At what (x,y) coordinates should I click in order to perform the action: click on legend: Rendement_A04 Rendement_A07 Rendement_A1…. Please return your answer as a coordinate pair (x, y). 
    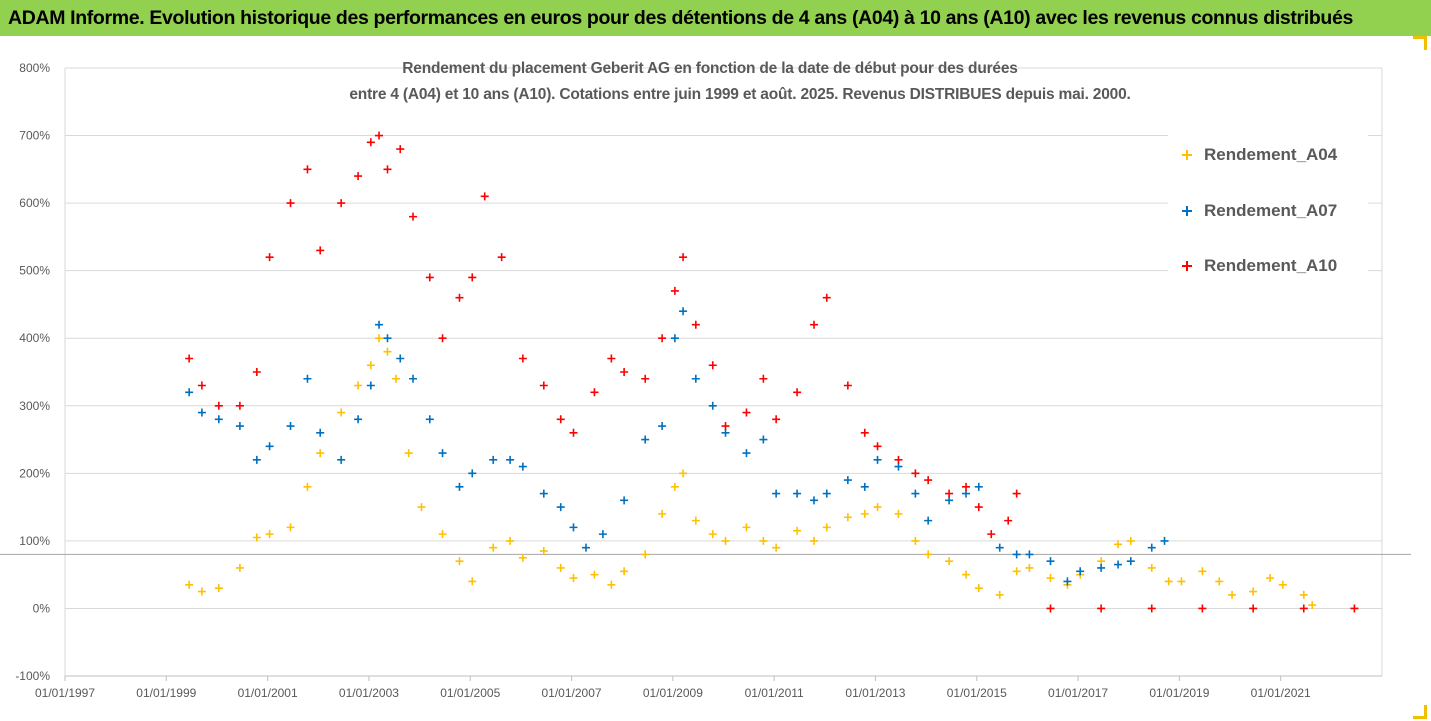
    Looking at the image, I should click on (1268, 208).